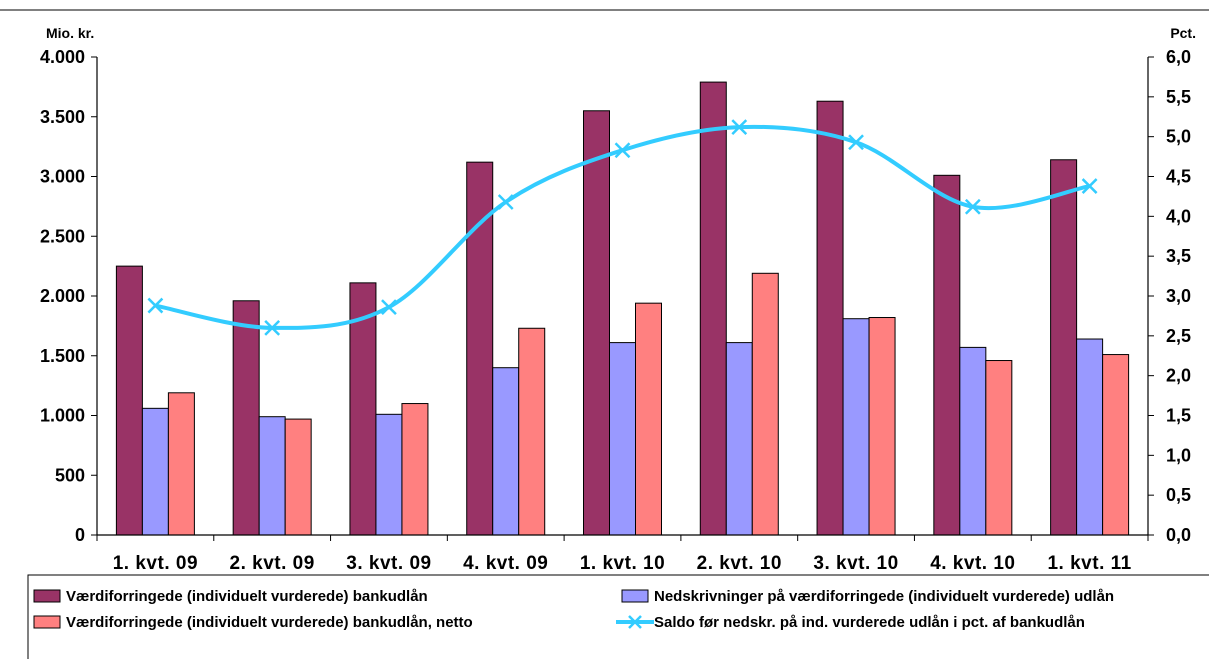 Image resolution: width=1209 pixels, height=659 pixels. What do you see at coordinates (1178, 416) in the screenshot?
I see `right-tick-label: 1,5` at bounding box center [1178, 416].